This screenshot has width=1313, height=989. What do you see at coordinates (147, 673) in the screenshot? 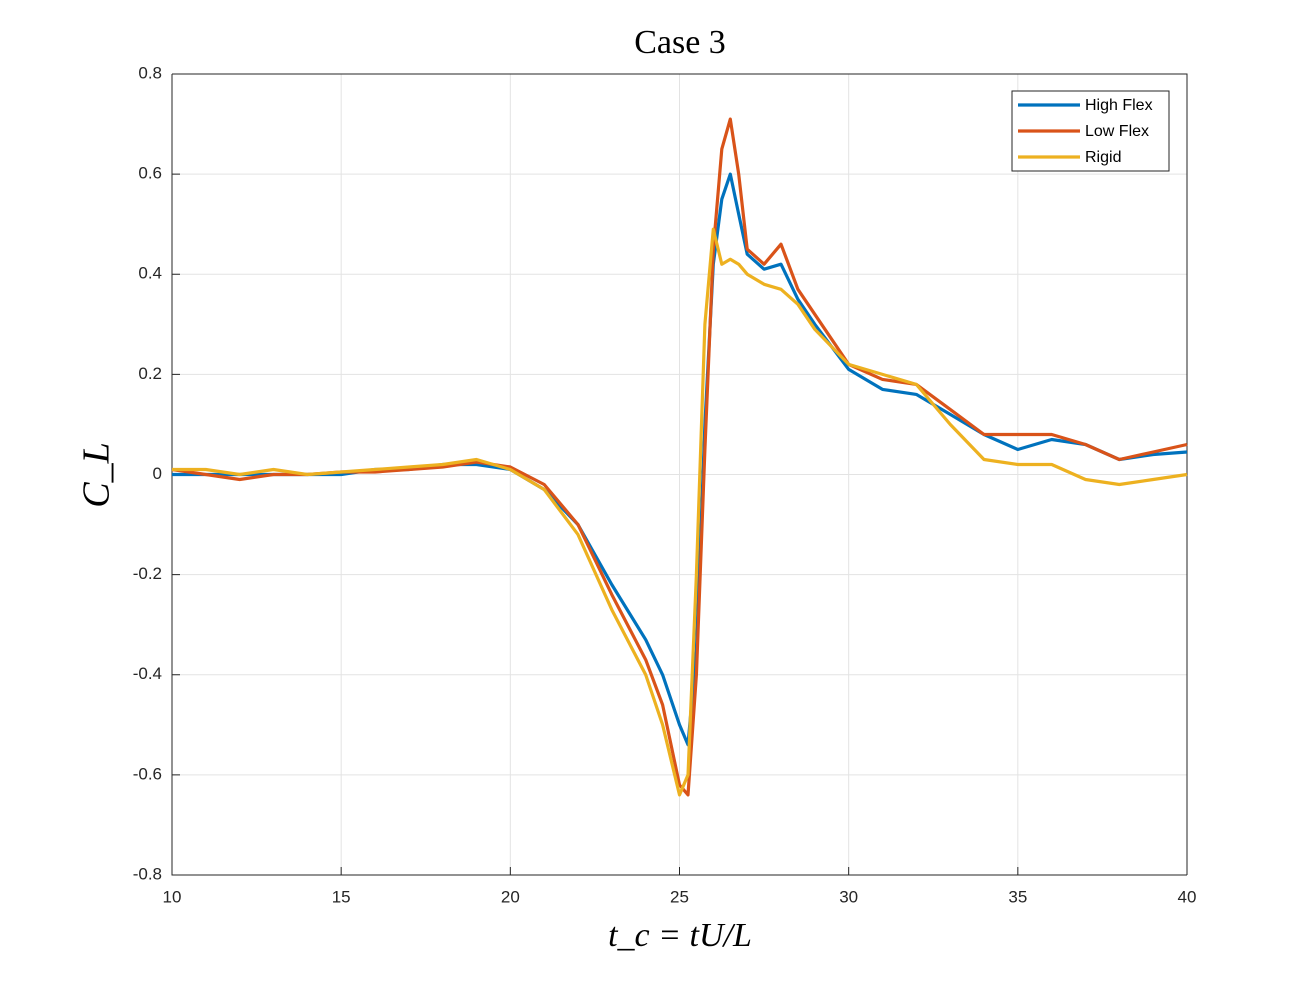
I see `y-tick-label: -0.4` at bounding box center [147, 673].